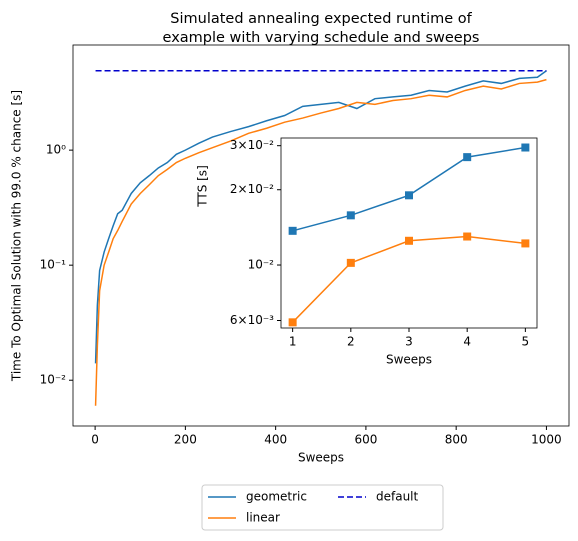 The image size is (578, 541). Describe the element at coordinates (546, 440) in the screenshot. I see `x-tick-label: 1000` at that location.